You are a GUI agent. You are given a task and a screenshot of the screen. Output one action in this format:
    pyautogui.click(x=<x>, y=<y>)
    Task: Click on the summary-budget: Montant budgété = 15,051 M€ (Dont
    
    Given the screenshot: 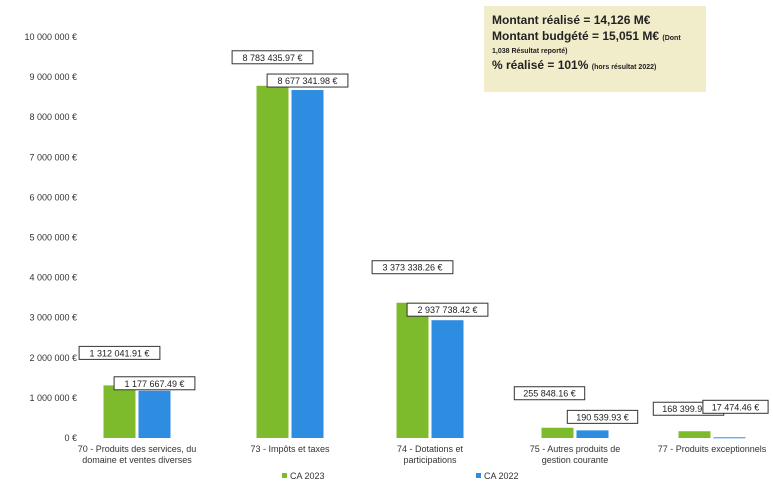 What is the action you would take?
    pyautogui.click(x=595, y=37)
    